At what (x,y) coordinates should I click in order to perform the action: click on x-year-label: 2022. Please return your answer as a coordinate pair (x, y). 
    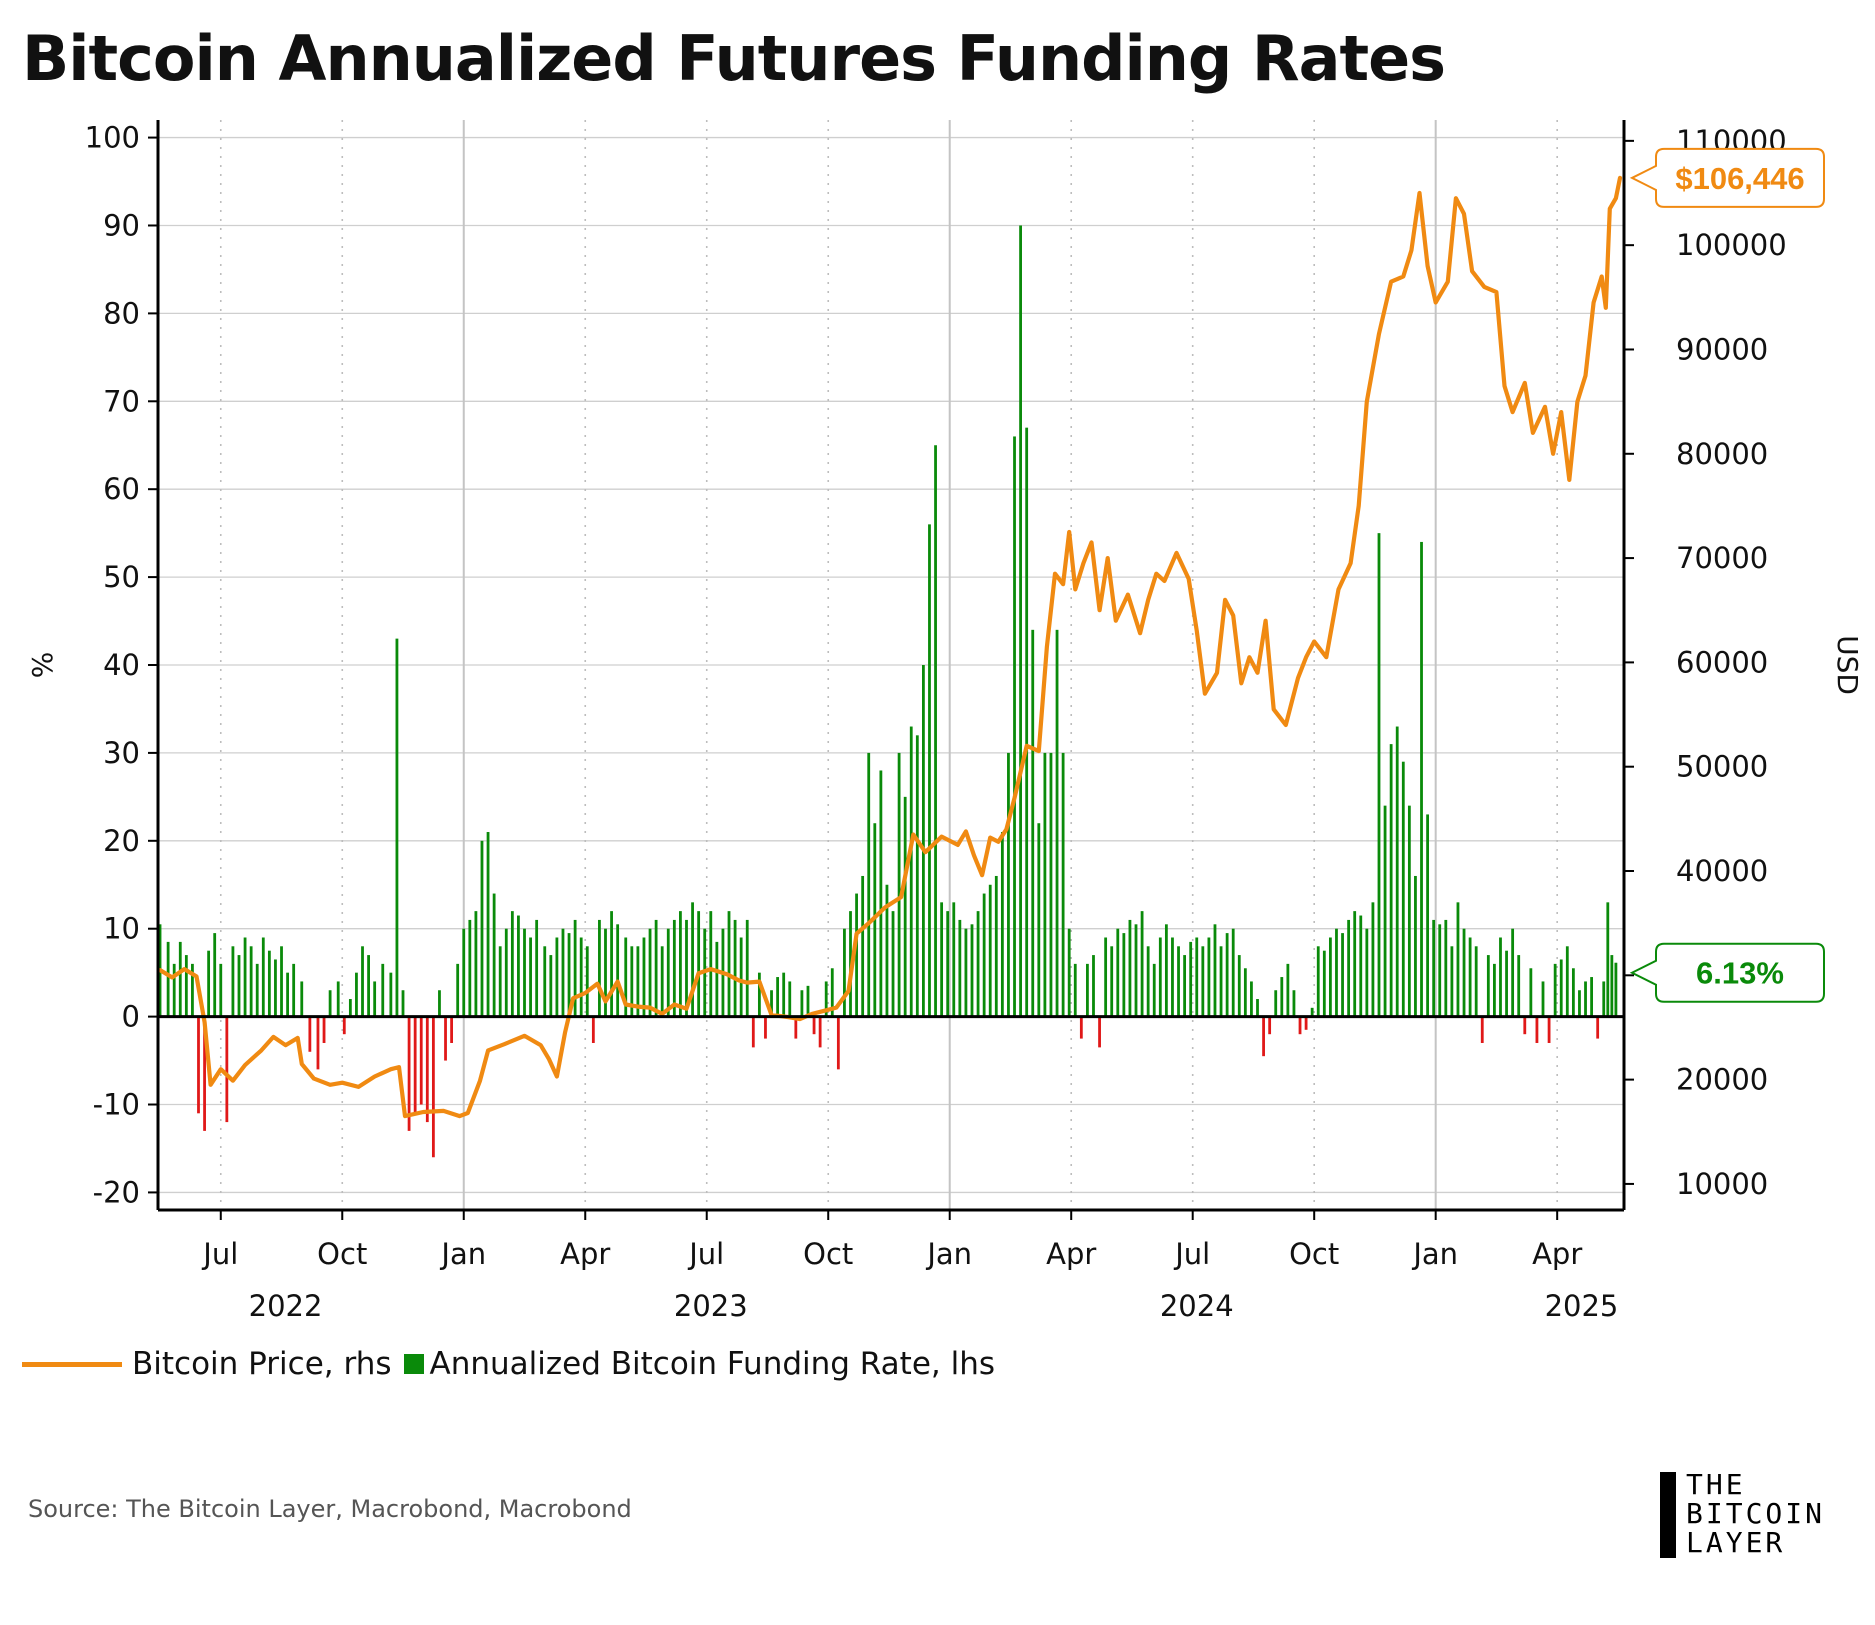
    Looking at the image, I should click on (286, 1306).